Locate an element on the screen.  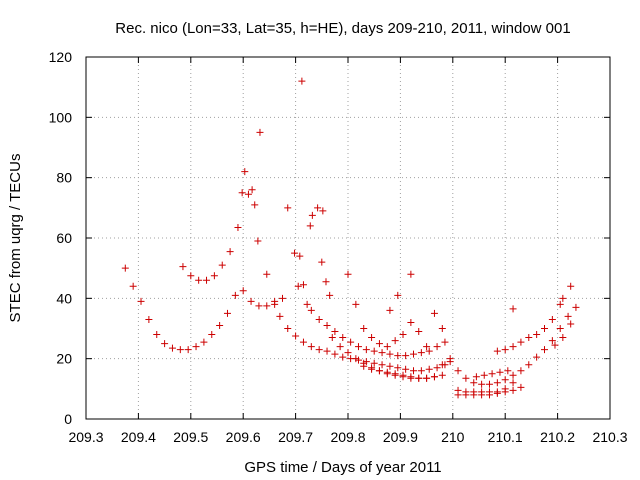
x-axis-label: GPS time / Days of year 2011 is located at coordinates (342, 467).